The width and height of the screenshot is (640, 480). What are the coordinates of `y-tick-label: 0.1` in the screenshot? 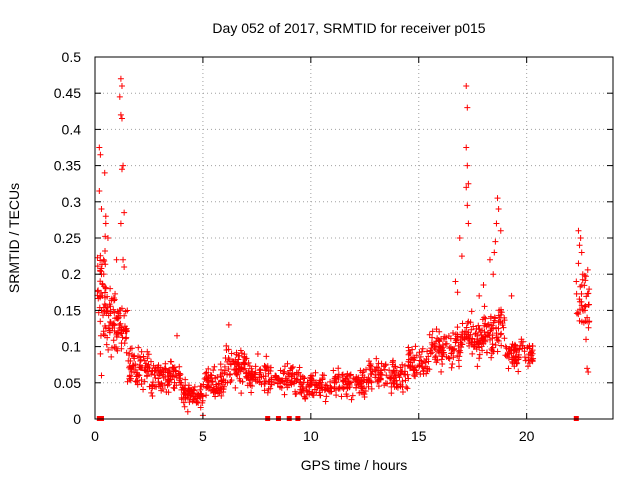 It's located at (72, 347).